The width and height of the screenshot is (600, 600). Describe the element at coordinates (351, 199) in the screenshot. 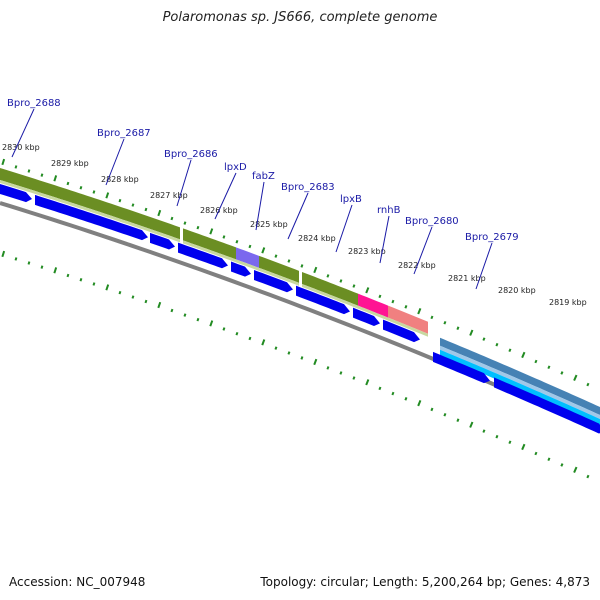

I see `gene-label-lpxb: lpxB` at that location.